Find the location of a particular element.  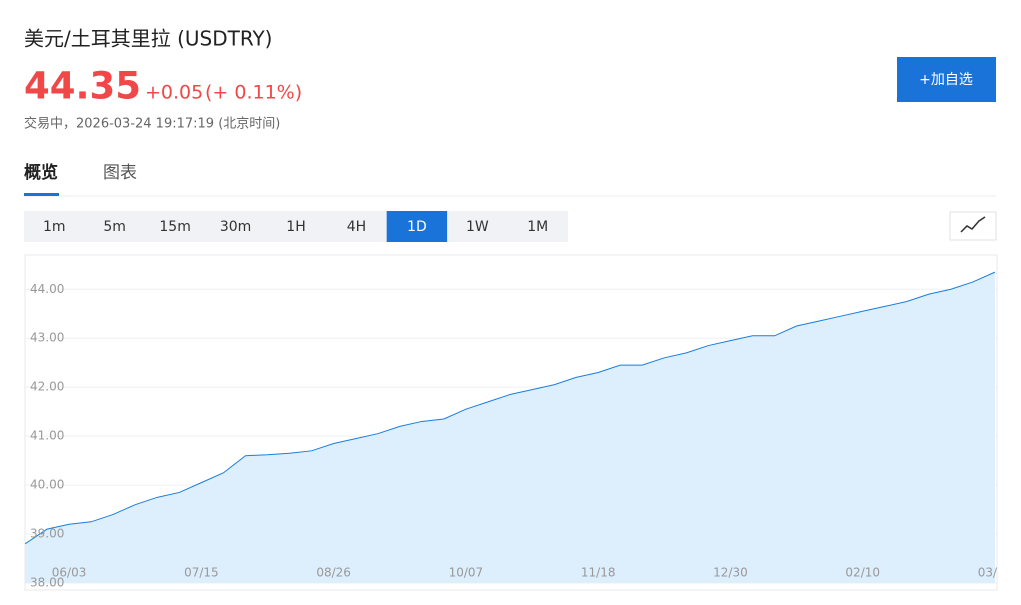

add-button-label: +加自选 is located at coordinates (946, 80).